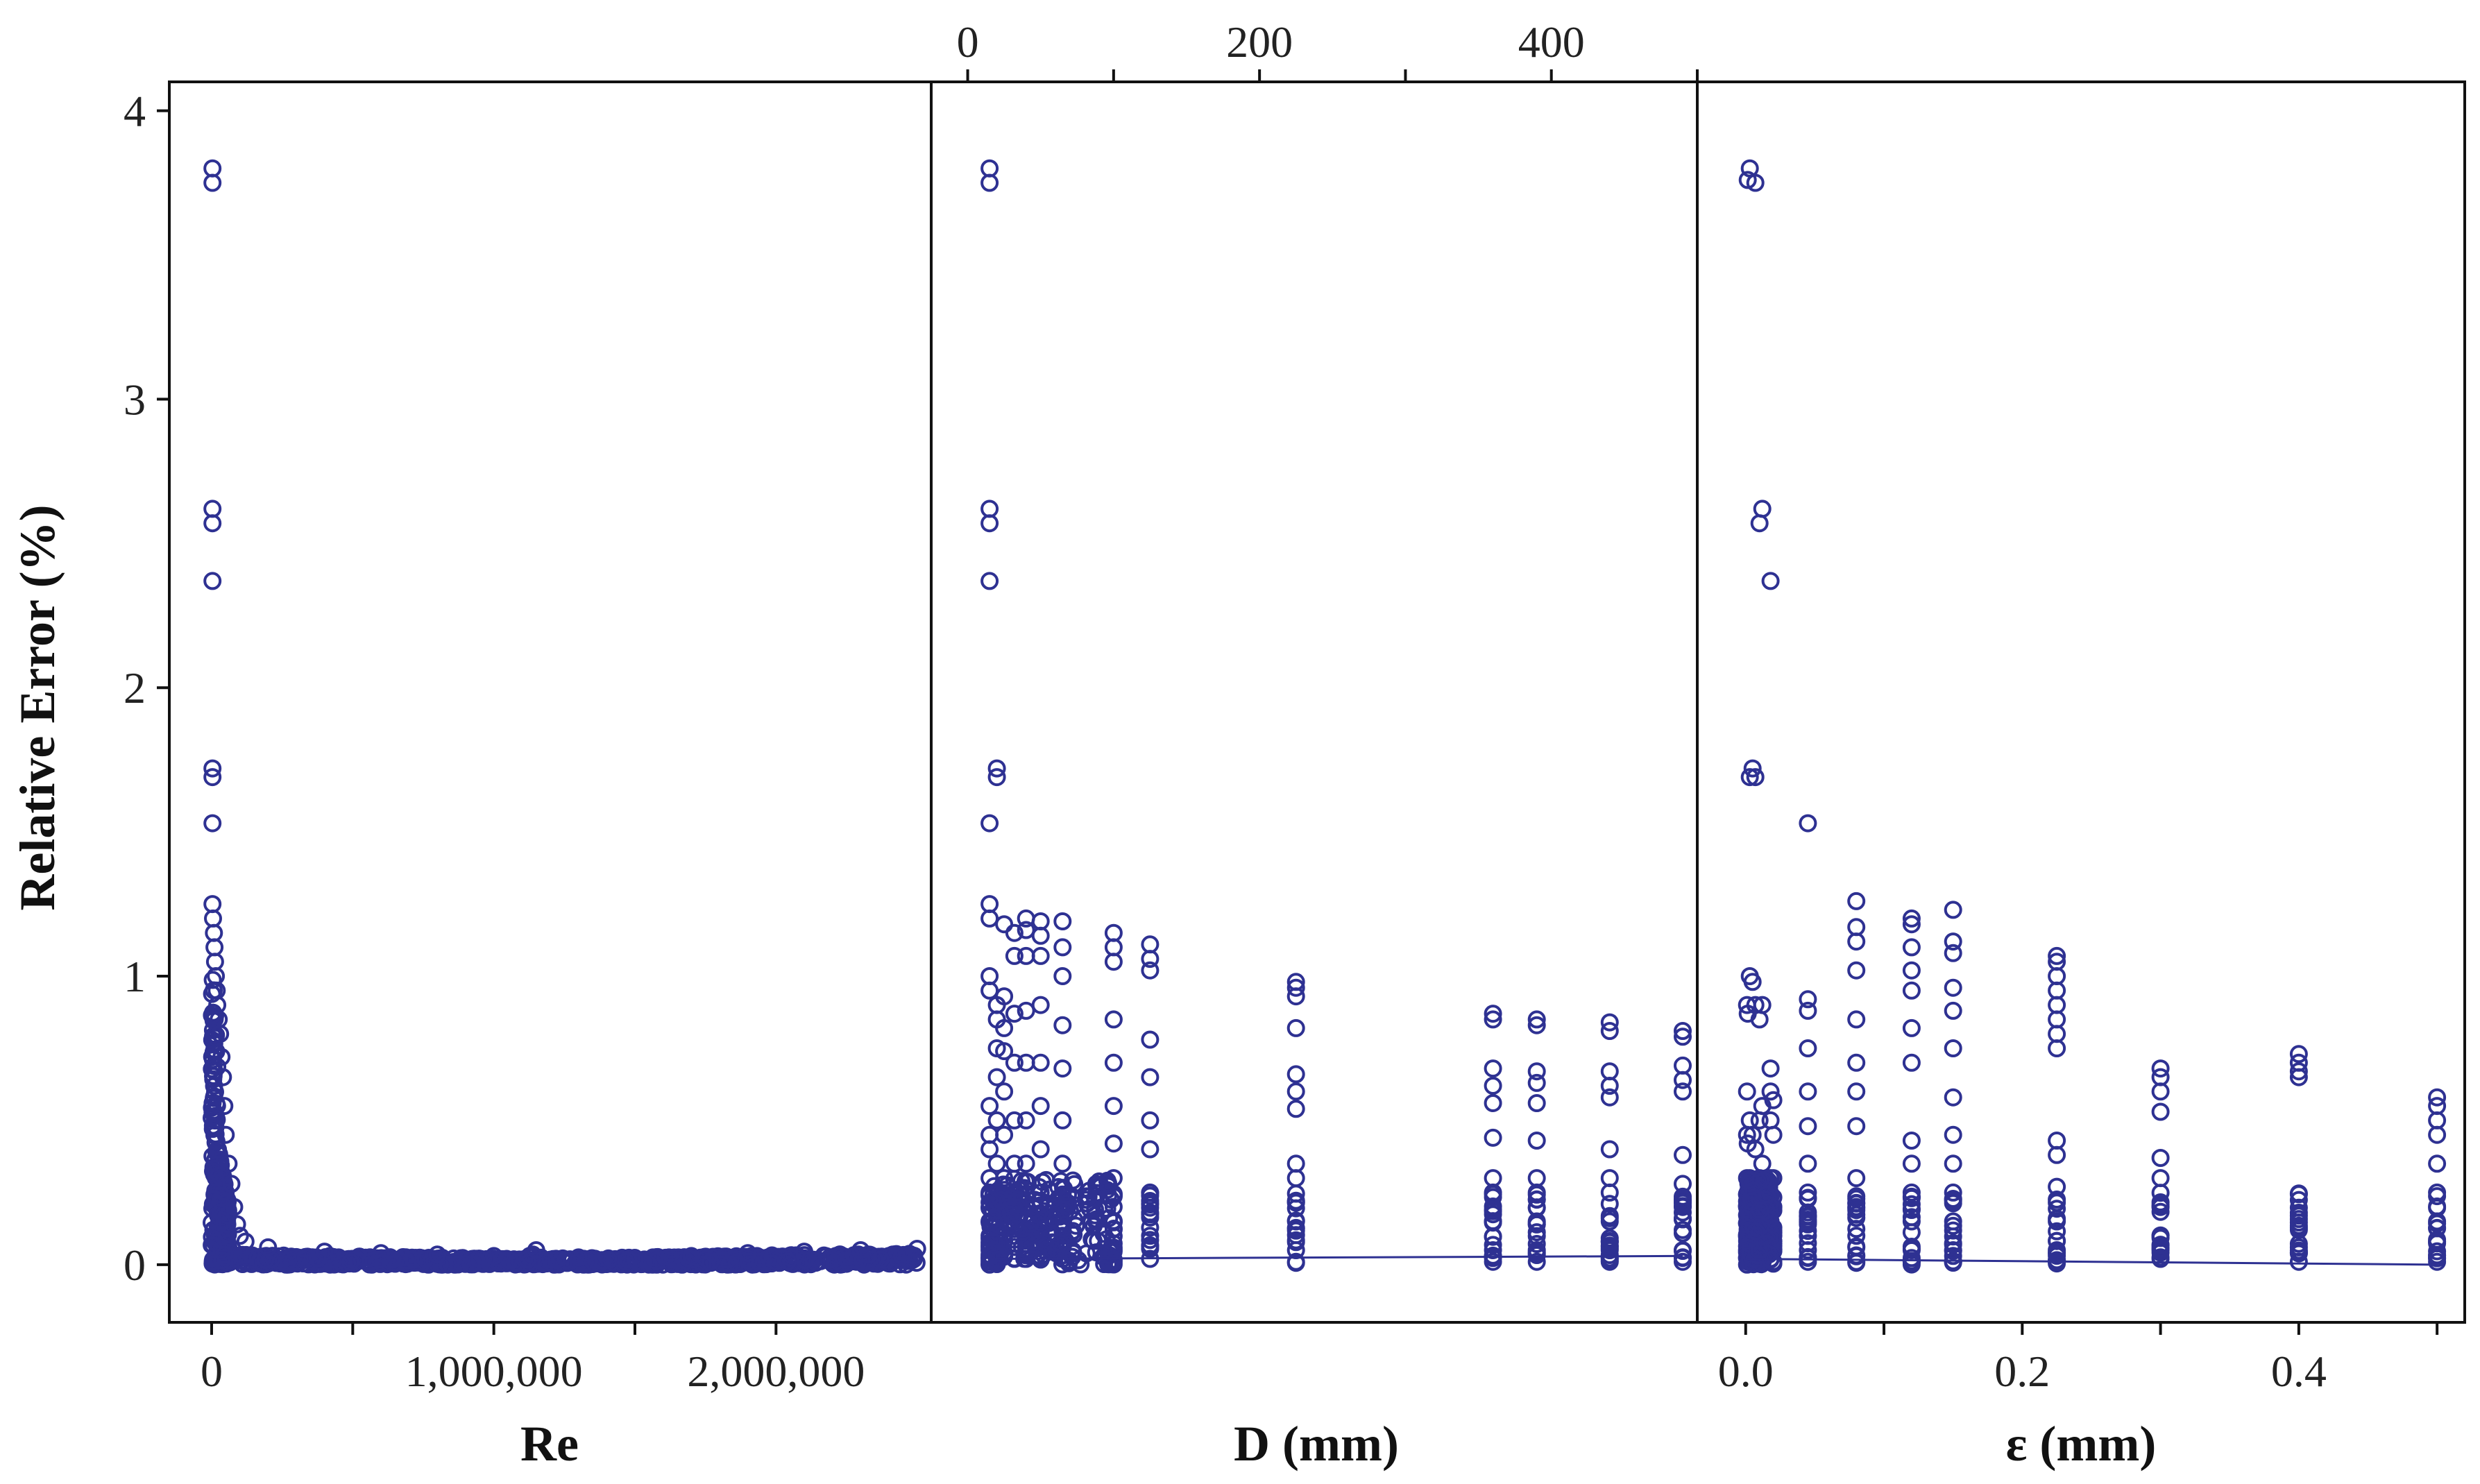 The width and height of the screenshot is (2480, 1484). Describe the element at coordinates (135, 688) in the screenshot. I see `y-tick-labels: 0 1 2 3 4` at that location.